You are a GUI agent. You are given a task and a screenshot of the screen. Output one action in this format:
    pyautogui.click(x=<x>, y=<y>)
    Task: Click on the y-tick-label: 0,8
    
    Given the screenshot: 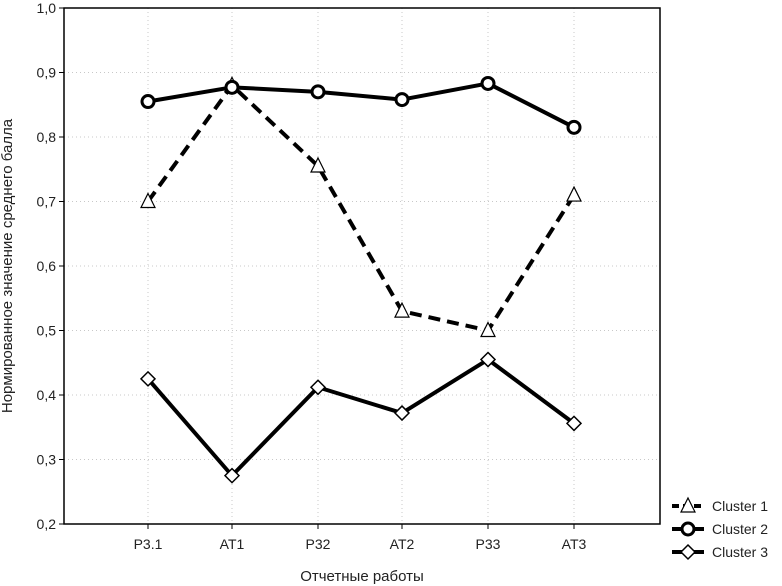 What is the action you would take?
    pyautogui.click(x=47, y=137)
    